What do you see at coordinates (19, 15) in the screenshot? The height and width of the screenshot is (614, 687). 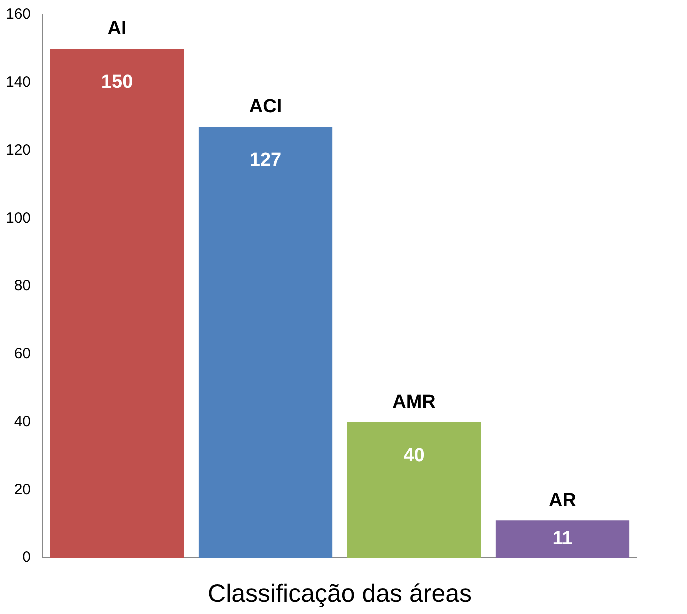 I see `y-tick-label: 160` at bounding box center [19, 15].